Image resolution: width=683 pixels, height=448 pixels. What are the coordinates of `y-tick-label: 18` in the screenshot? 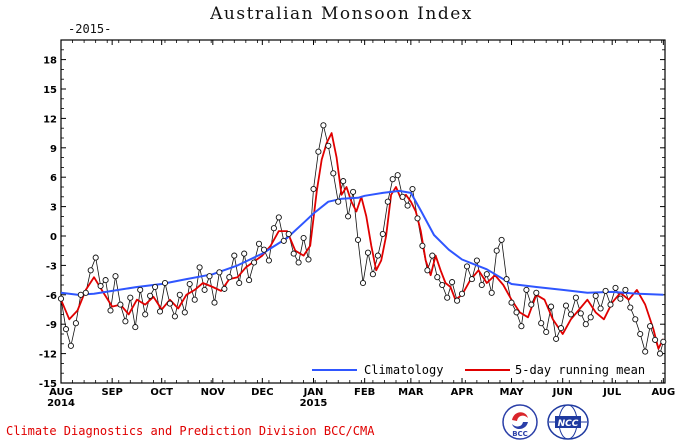 It's located at (50, 61).